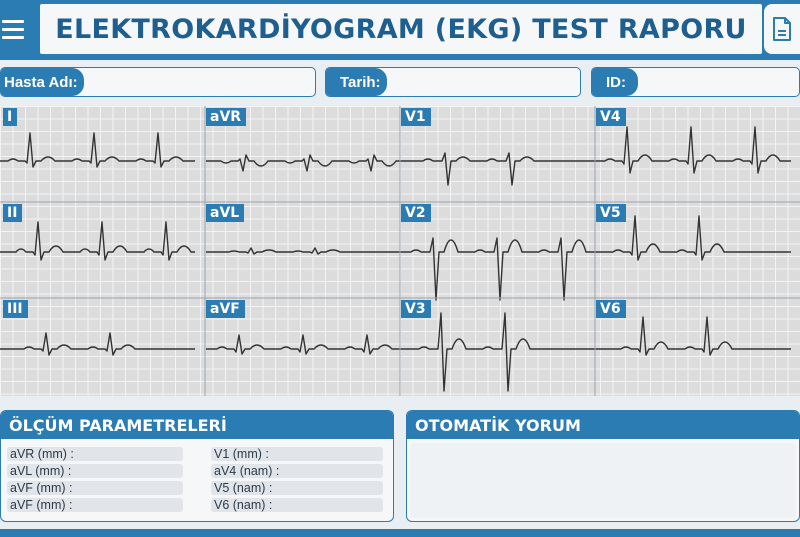  Describe the element at coordinates (693, 150) in the screenshot. I see `ecg-trace-v4` at that location.